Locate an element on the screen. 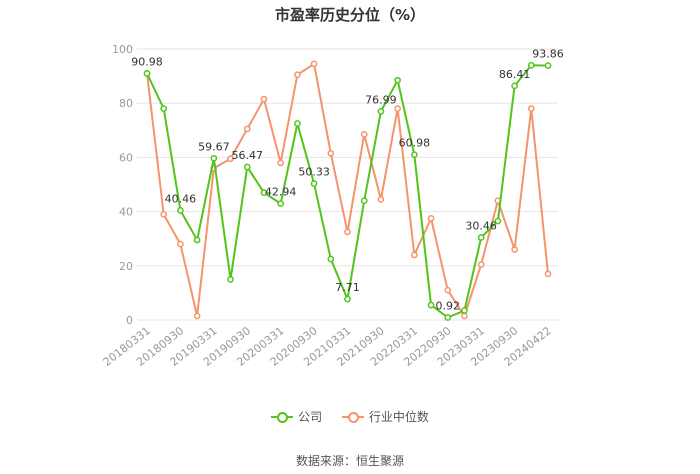  company-data-label: 60.98 is located at coordinates (415, 143).